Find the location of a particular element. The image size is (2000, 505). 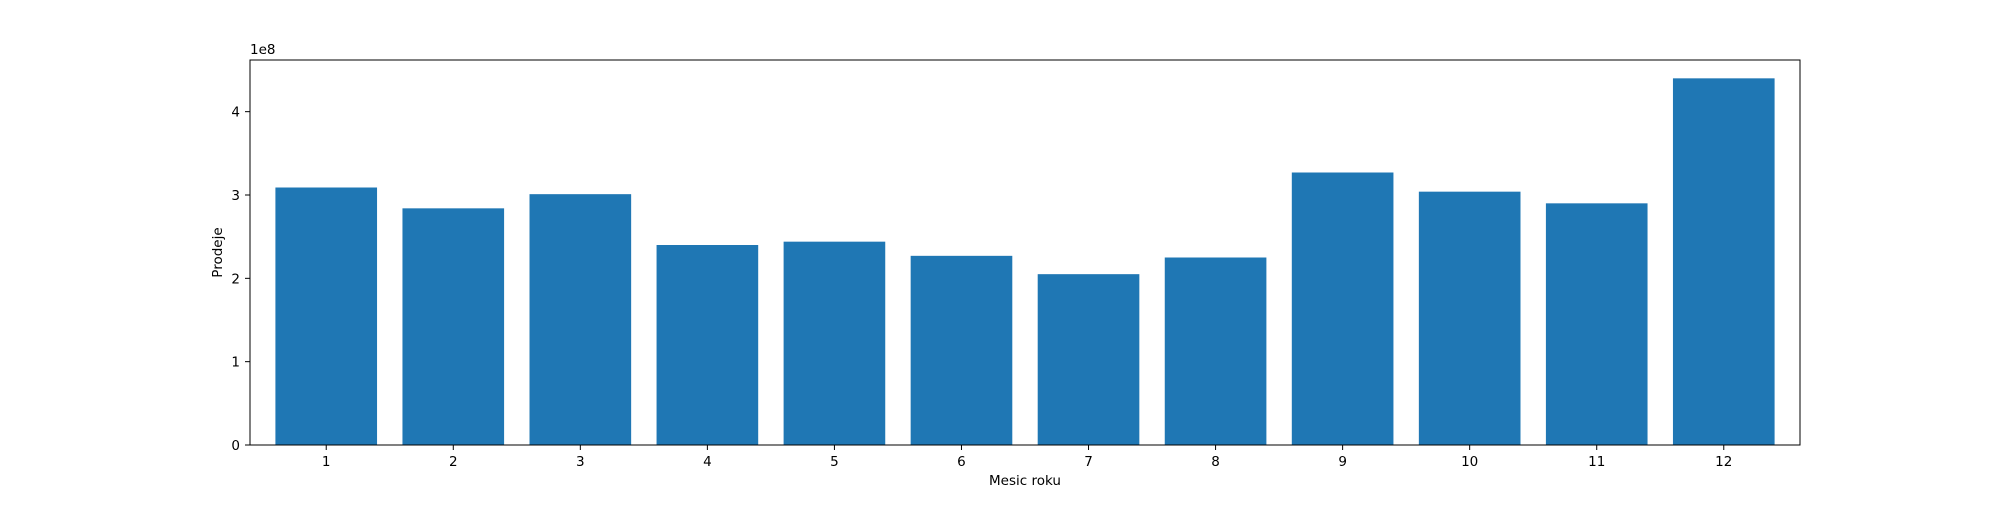

x-tick-label: 1 is located at coordinates (326, 462).